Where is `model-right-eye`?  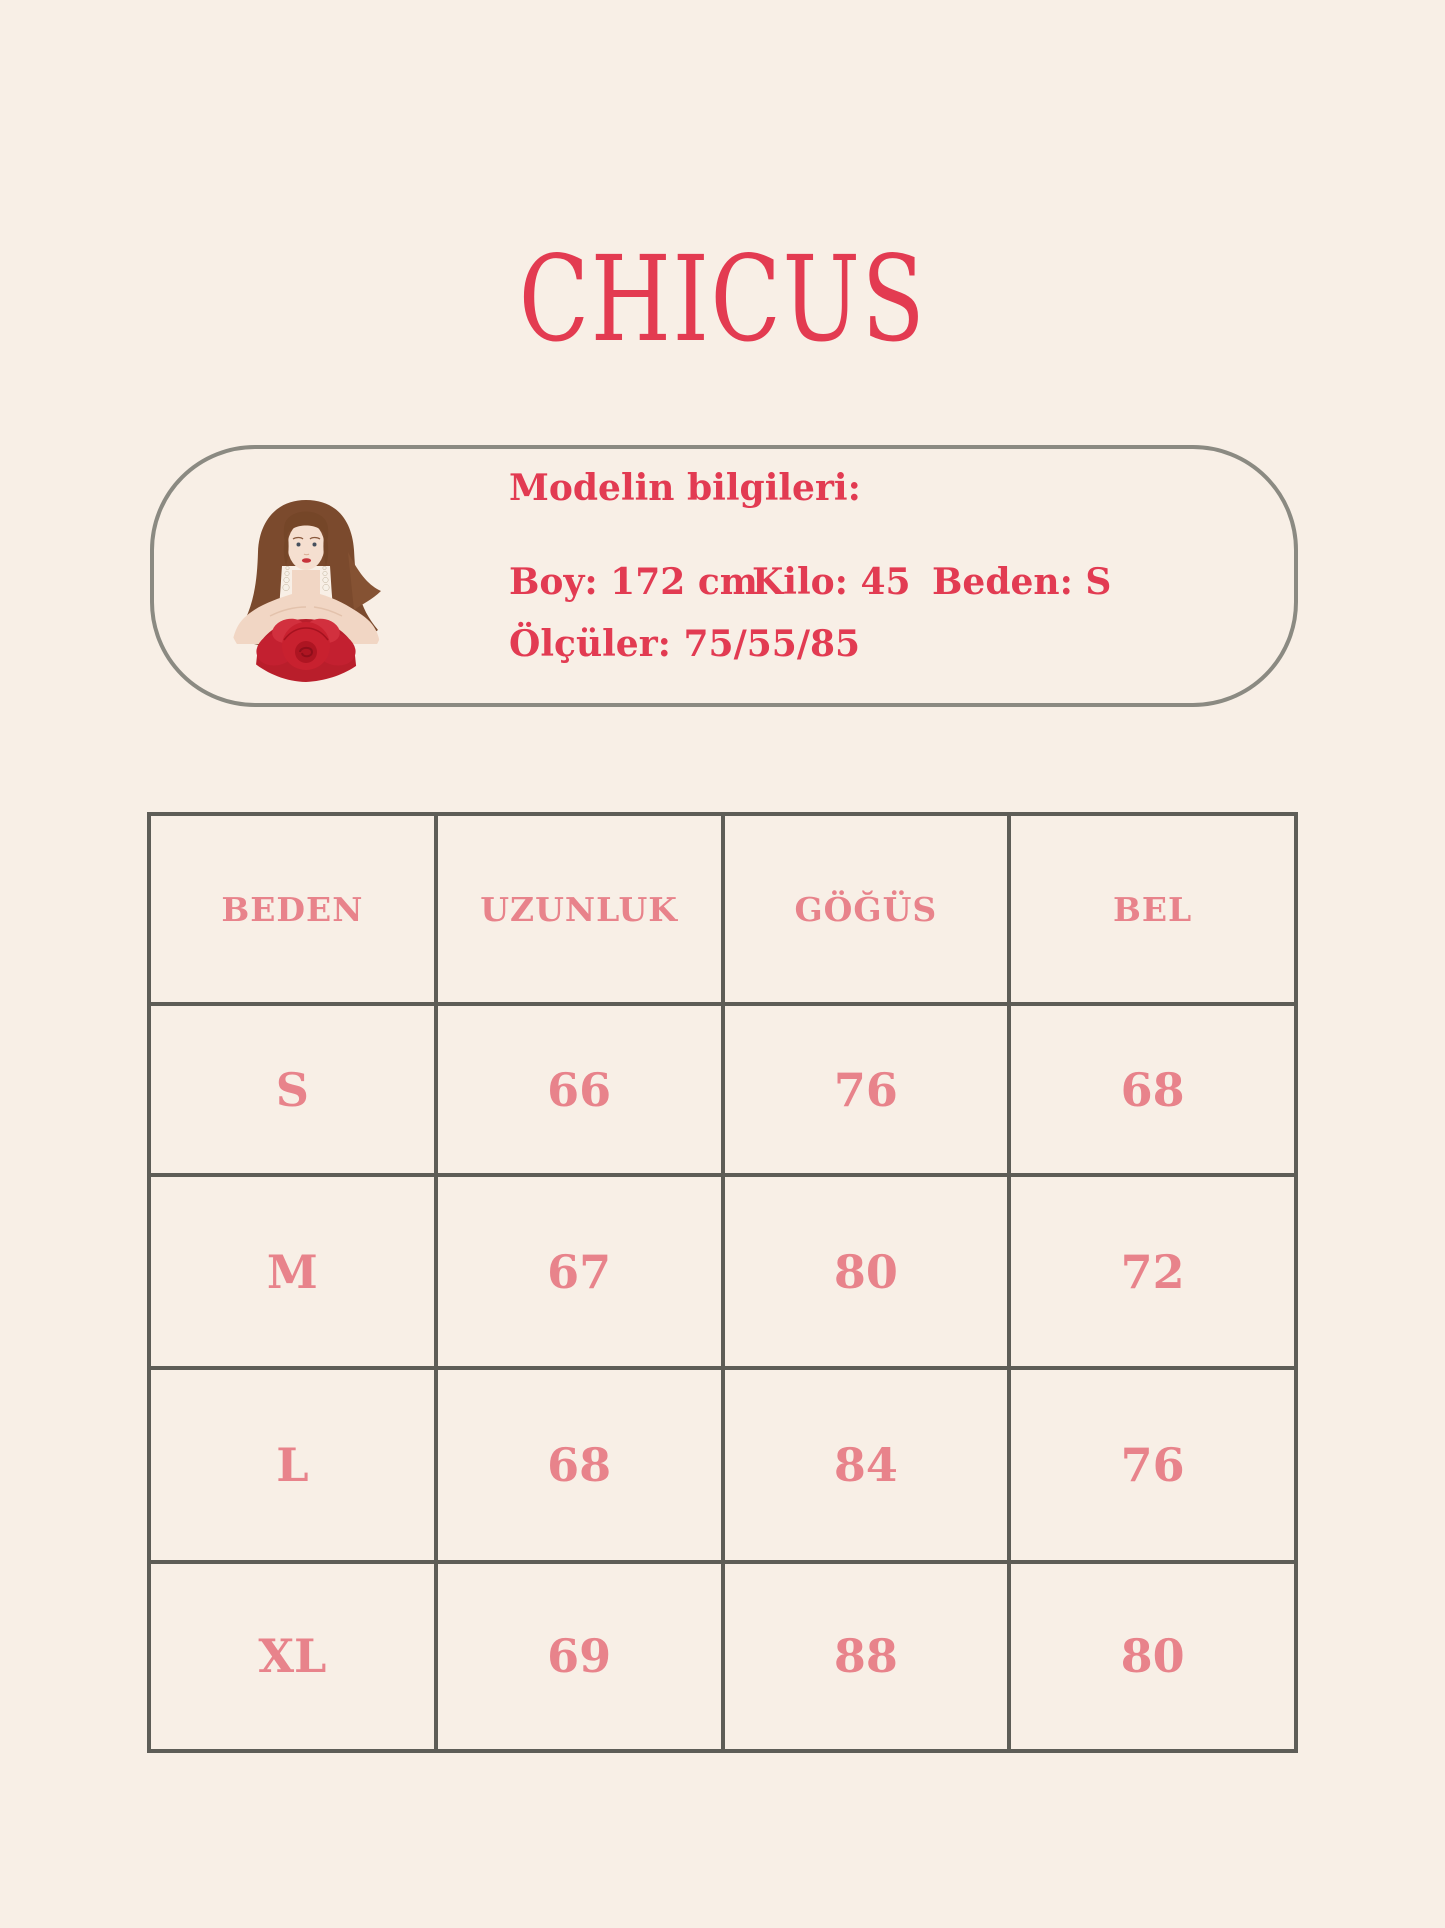 model-right-eye is located at coordinates (314, 544).